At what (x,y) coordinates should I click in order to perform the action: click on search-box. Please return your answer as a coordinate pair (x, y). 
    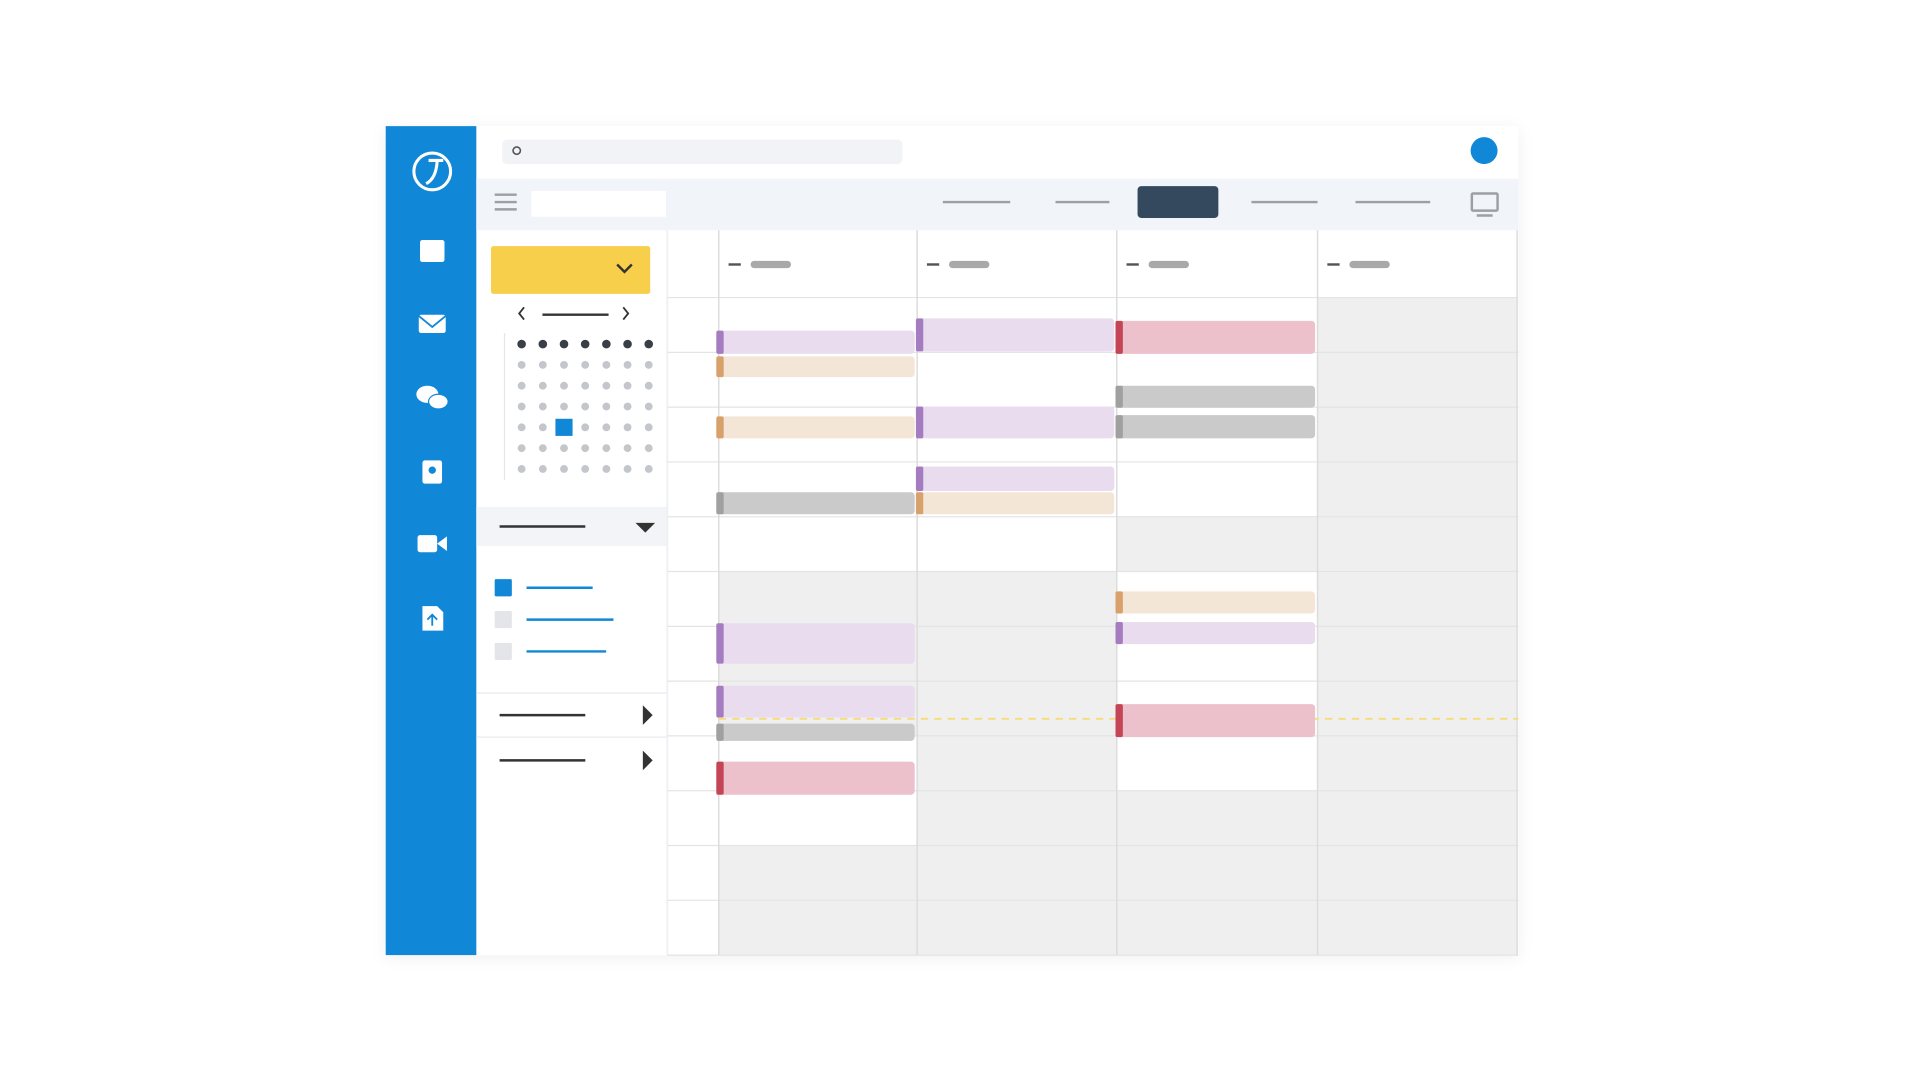
    Looking at the image, I should click on (702, 152).